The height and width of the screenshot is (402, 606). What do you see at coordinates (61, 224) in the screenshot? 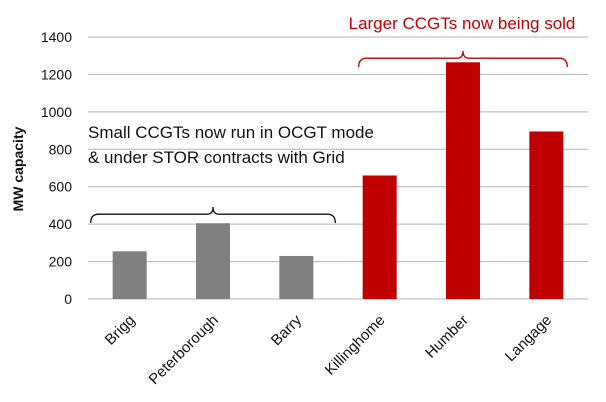
I see `y-tick-label: 400` at bounding box center [61, 224].